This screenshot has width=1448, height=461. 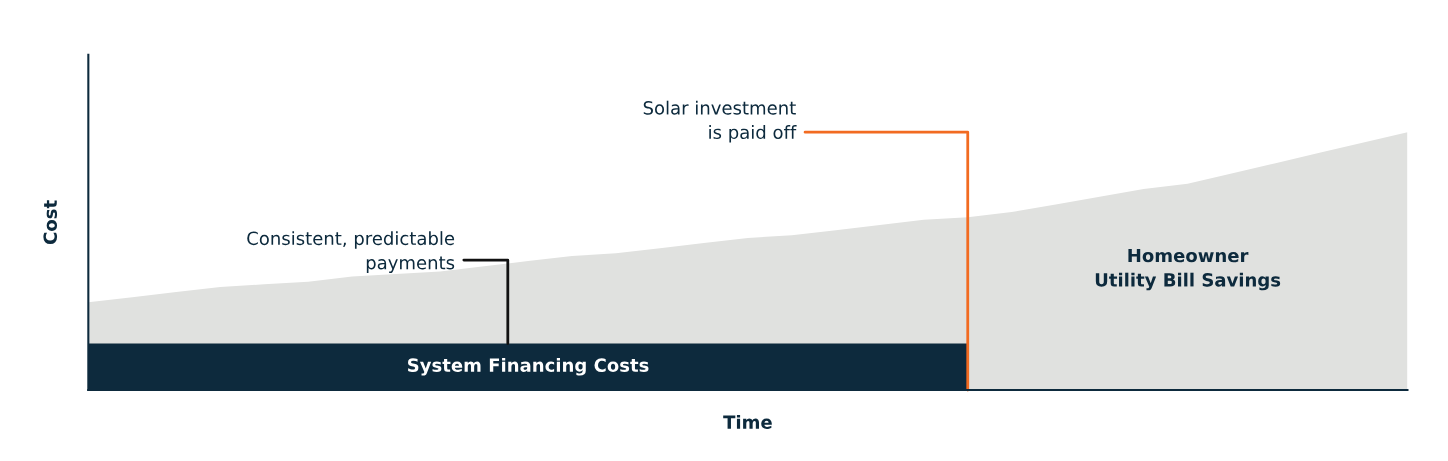 What do you see at coordinates (528, 367) in the screenshot?
I see `series-label: System Financing Costs` at bounding box center [528, 367].